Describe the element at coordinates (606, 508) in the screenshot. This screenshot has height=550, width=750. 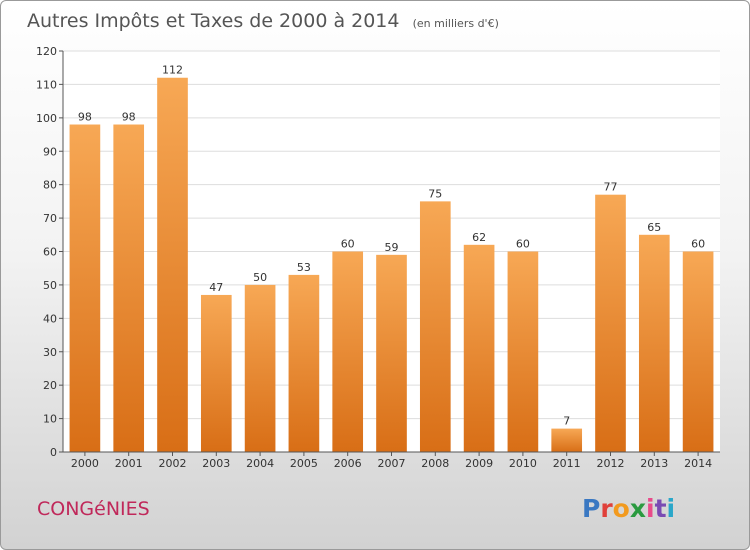
I see `brand-letter: r` at that location.